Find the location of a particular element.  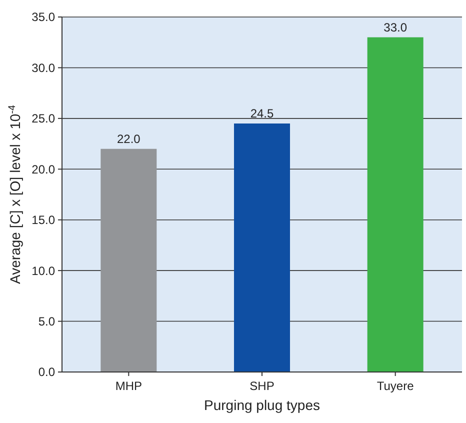

y-tick-label: 20.0 is located at coordinates (44, 169).